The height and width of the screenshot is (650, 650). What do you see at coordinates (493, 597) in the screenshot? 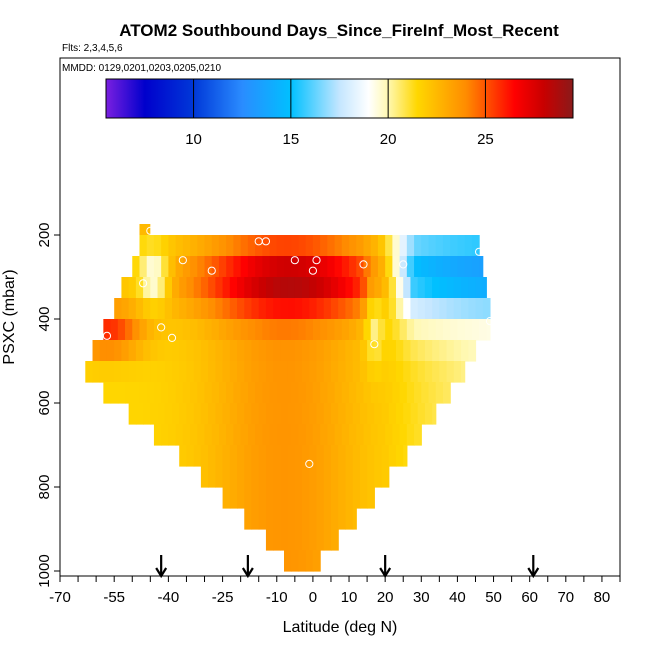
I see `x-tick-label: 50` at bounding box center [493, 597].